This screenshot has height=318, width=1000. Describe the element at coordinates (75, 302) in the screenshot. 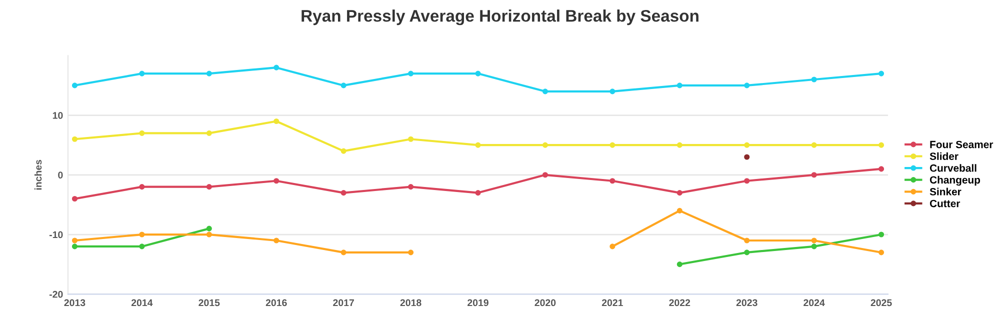

I see `x-tick-label: 2013` at that location.